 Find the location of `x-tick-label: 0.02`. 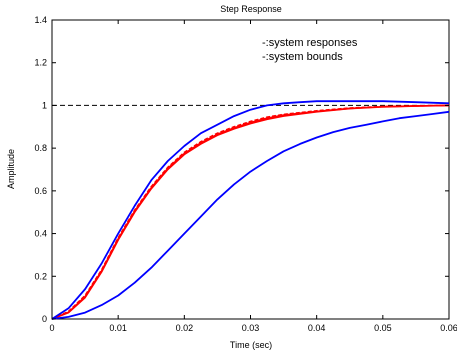

x-tick-label: 0.02 is located at coordinates (185, 328).